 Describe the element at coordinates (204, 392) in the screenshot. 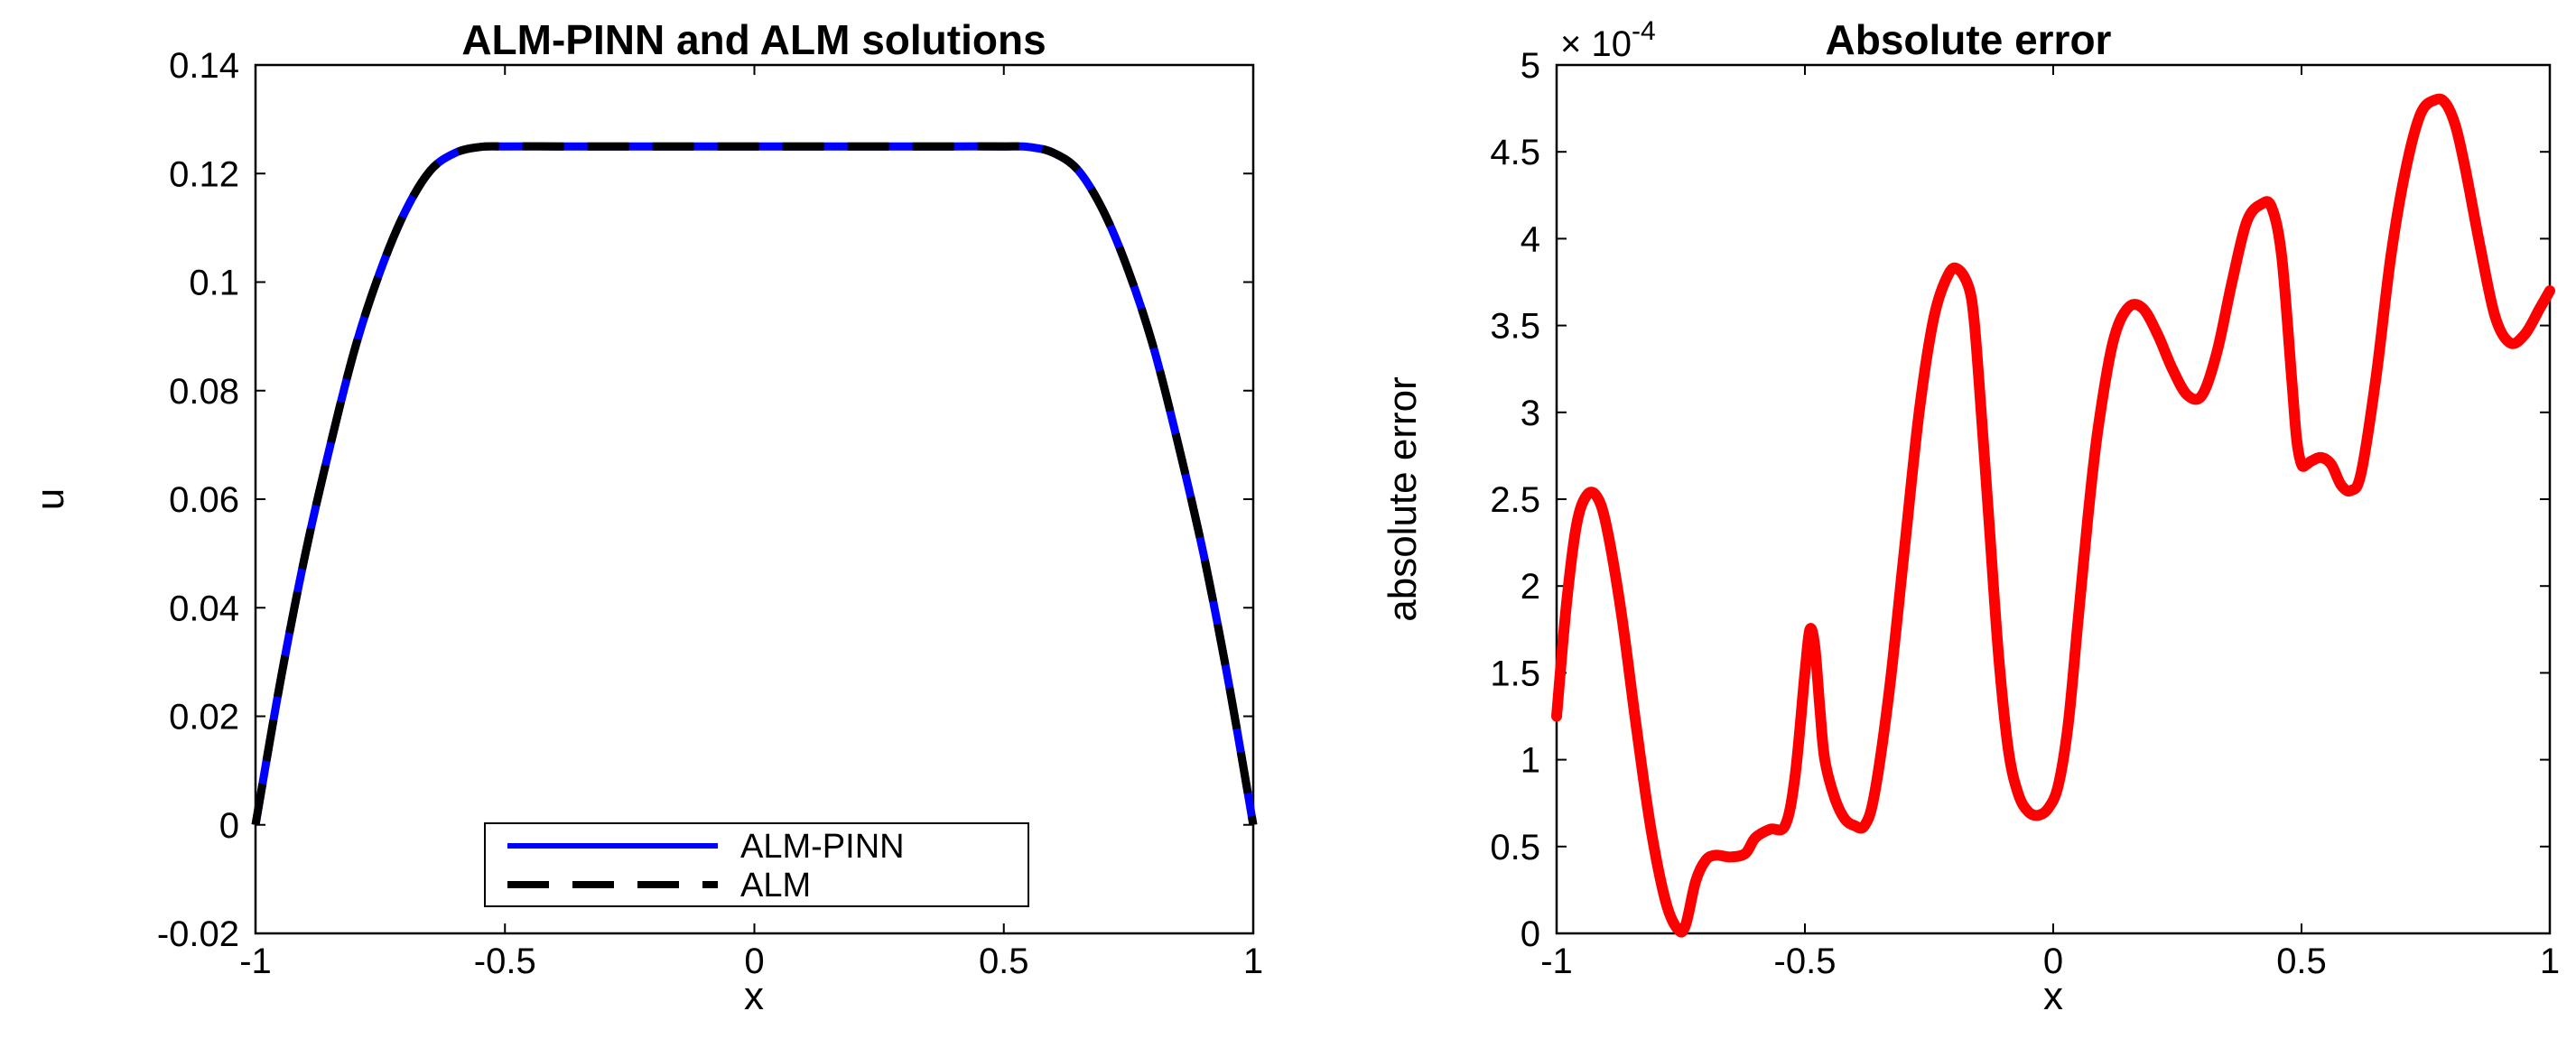

I see `y-tick-label: 0.08` at that location.